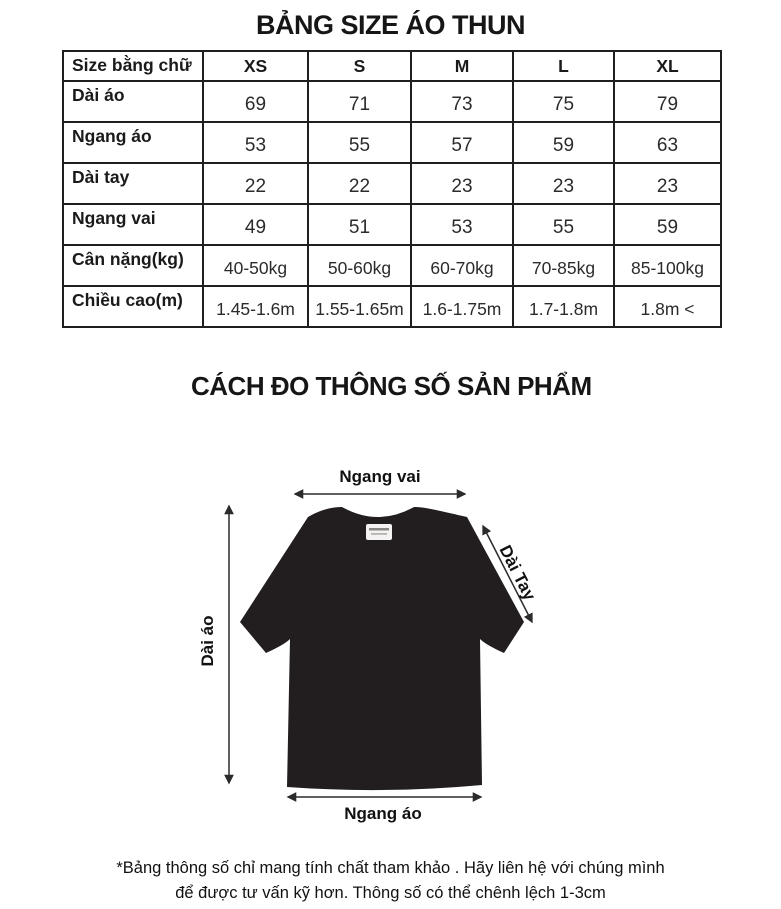  What do you see at coordinates (359, 66) in the screenshot?
I see `header-size-s: S` at bounding box center [359, 66].